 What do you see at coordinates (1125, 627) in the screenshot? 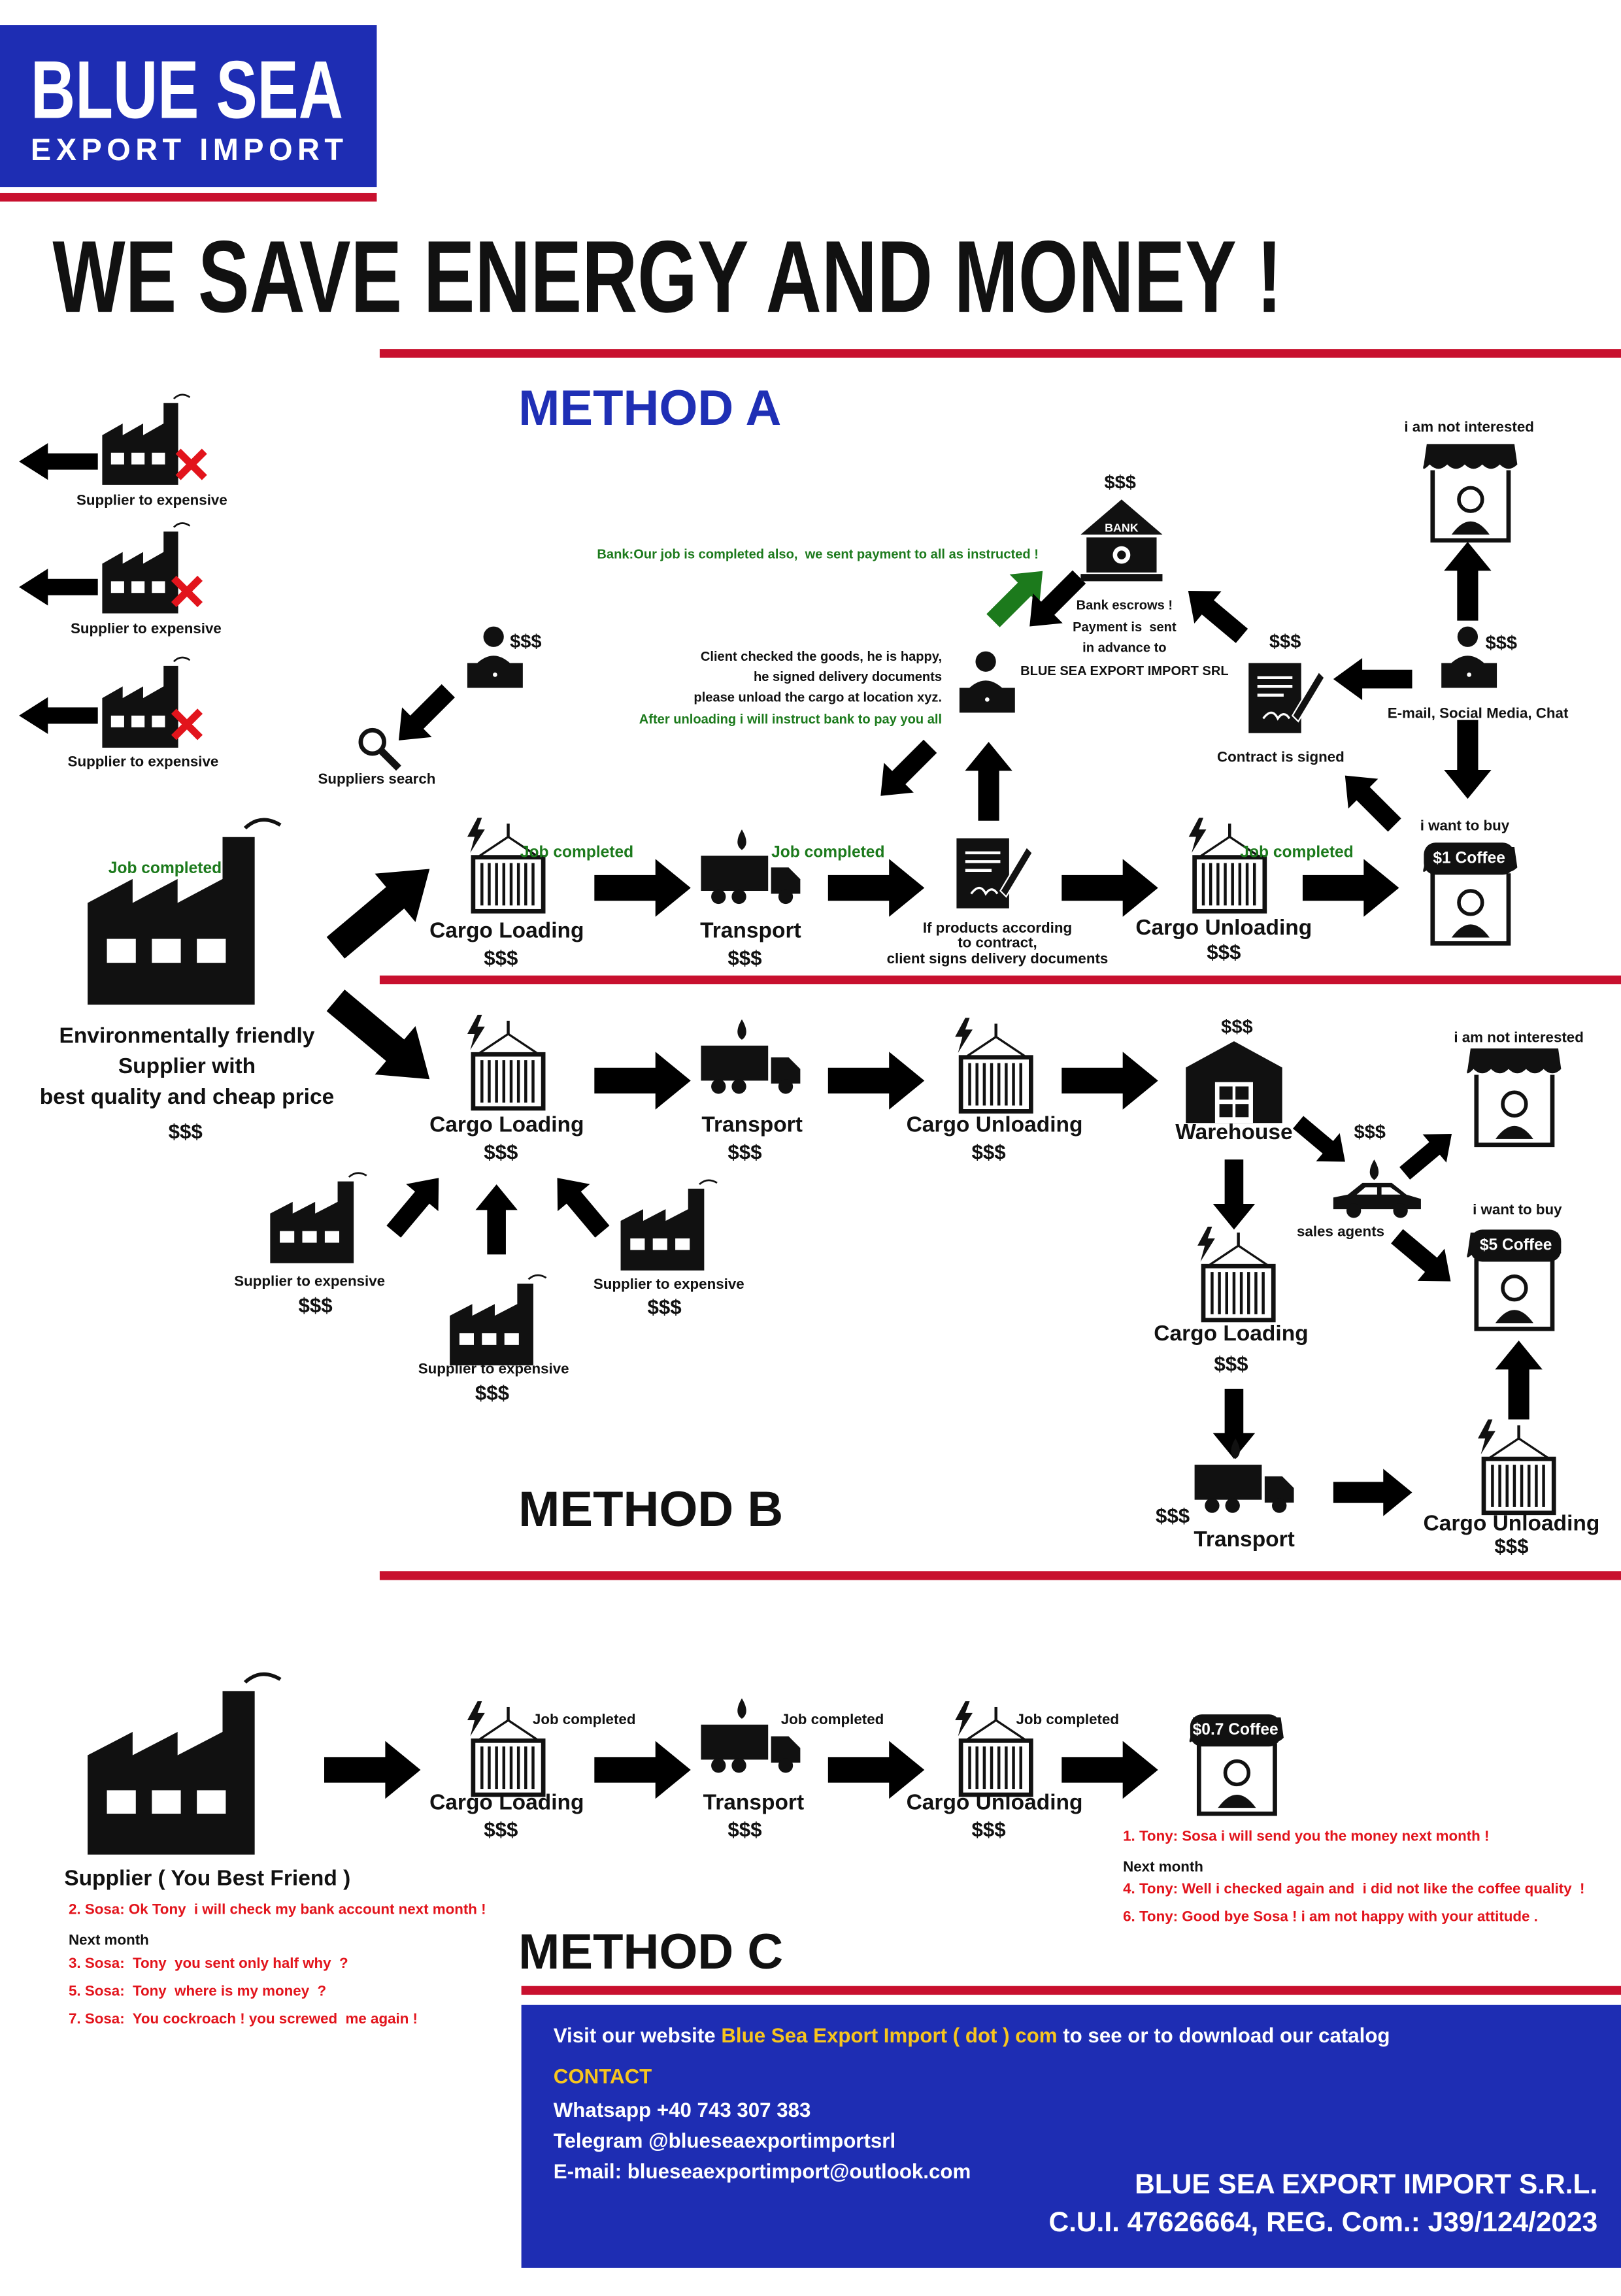
I see `label: Payment is sent` at bounding box center [1125, 627].